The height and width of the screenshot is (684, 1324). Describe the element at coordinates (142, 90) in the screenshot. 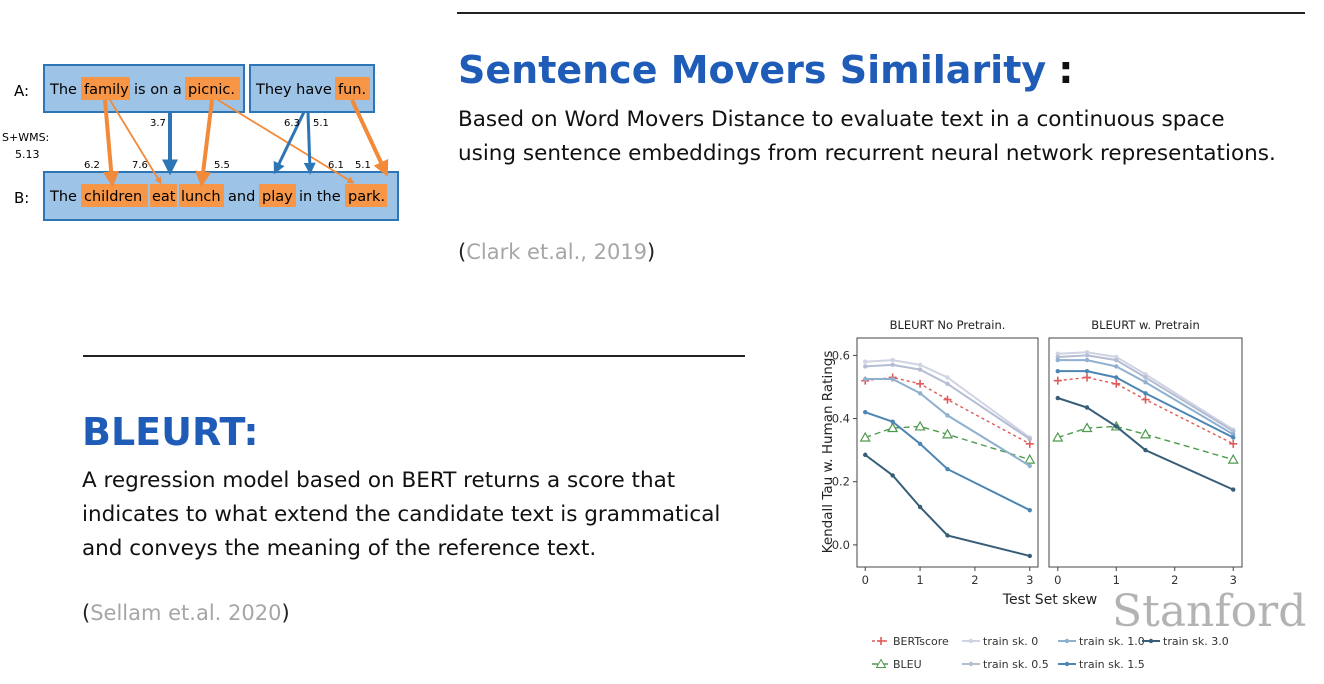

I see `sentence-a1-text: The family is on a picnic.` at that location.